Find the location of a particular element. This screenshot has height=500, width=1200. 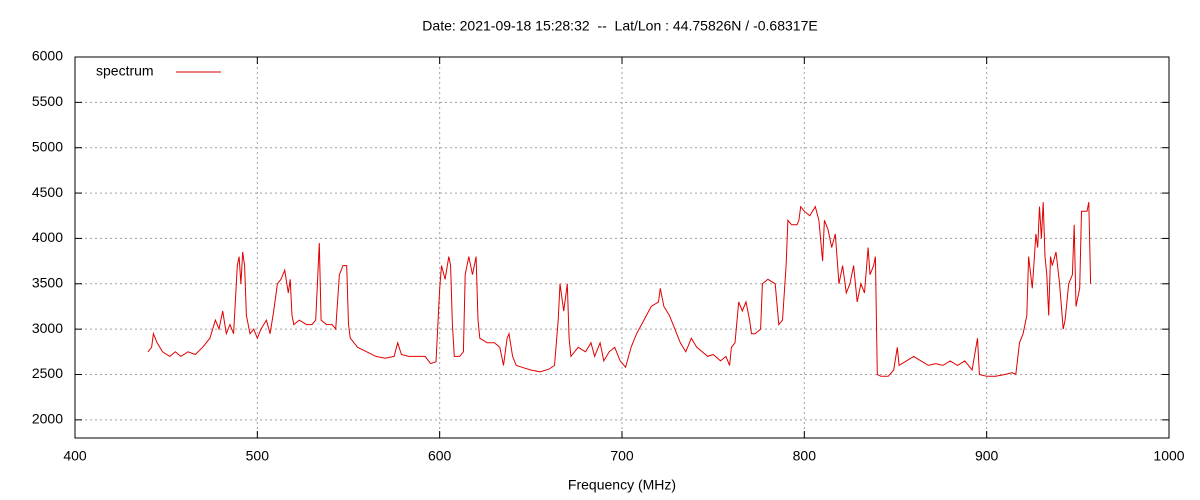

y-tick-label: 5000 is located at coordinates (47, 146).